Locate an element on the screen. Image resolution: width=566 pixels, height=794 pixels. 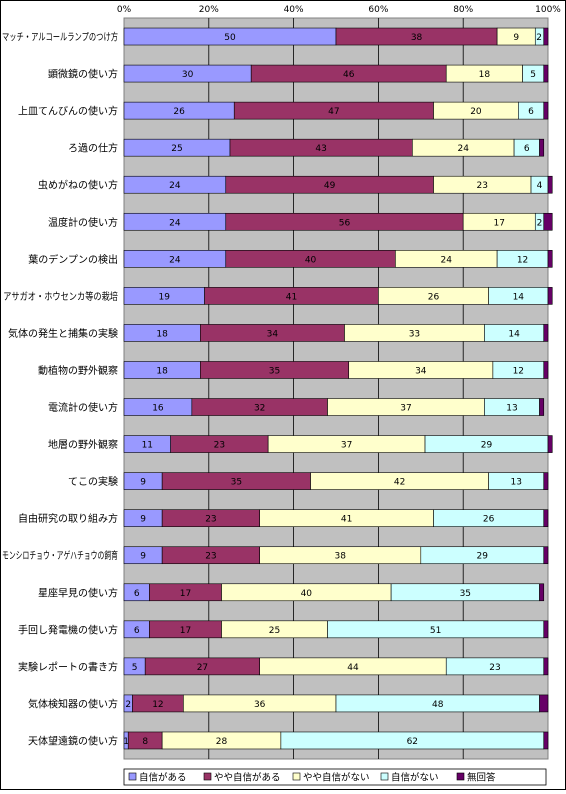
data-label: 37 is located at coordinates (346, 446).